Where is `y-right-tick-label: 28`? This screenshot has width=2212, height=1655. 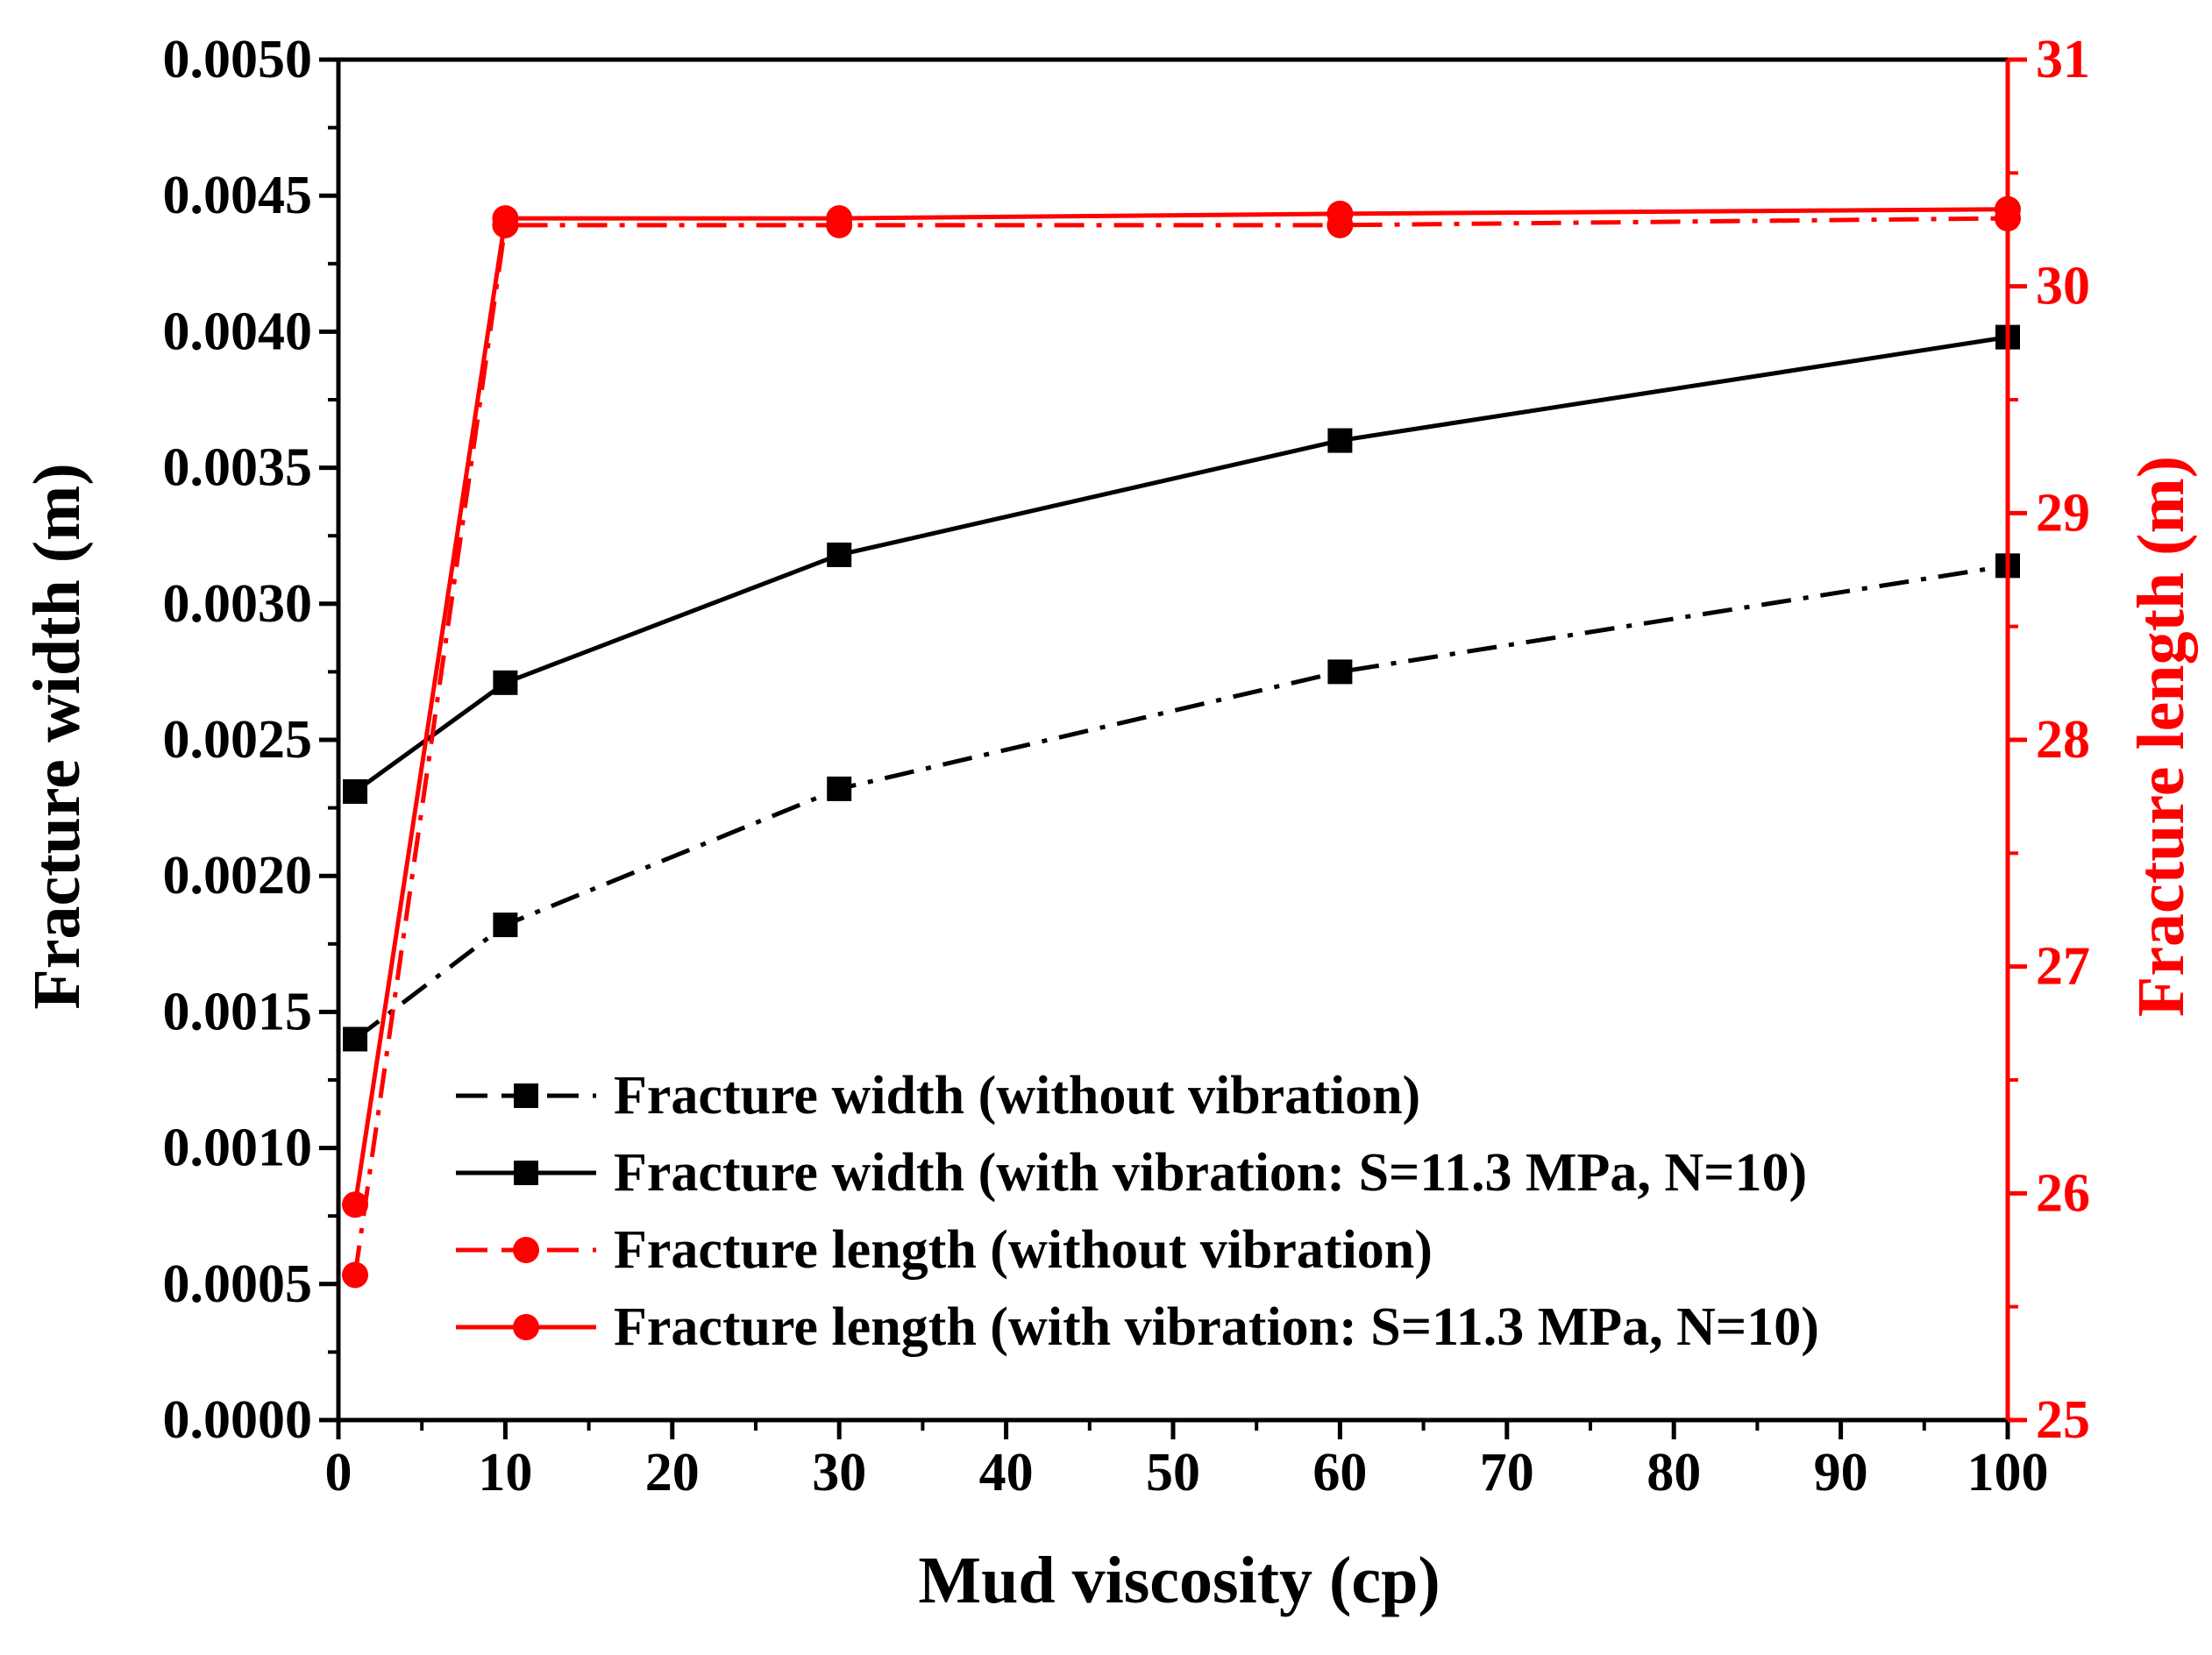
y-right-tick-label: 28 is located at coordinates (2063, 740).